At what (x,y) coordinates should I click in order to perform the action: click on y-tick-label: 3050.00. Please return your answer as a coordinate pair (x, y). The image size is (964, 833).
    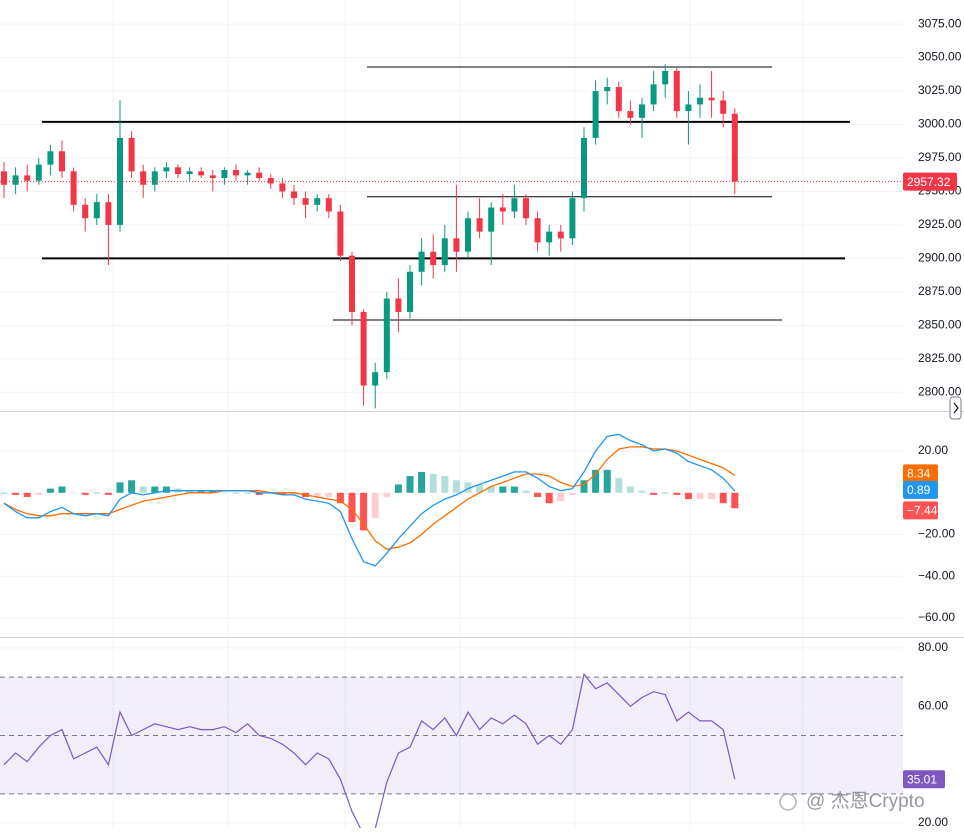
    Looking at the image, I should click on (940, 57).